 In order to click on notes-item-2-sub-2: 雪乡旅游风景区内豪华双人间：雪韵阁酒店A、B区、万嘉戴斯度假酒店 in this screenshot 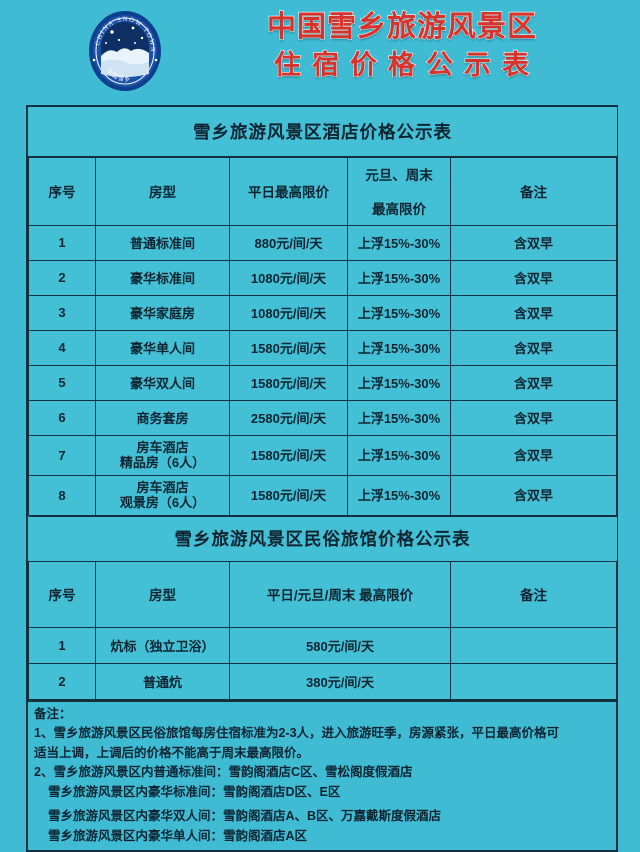, I will do `click(245, 816)`.